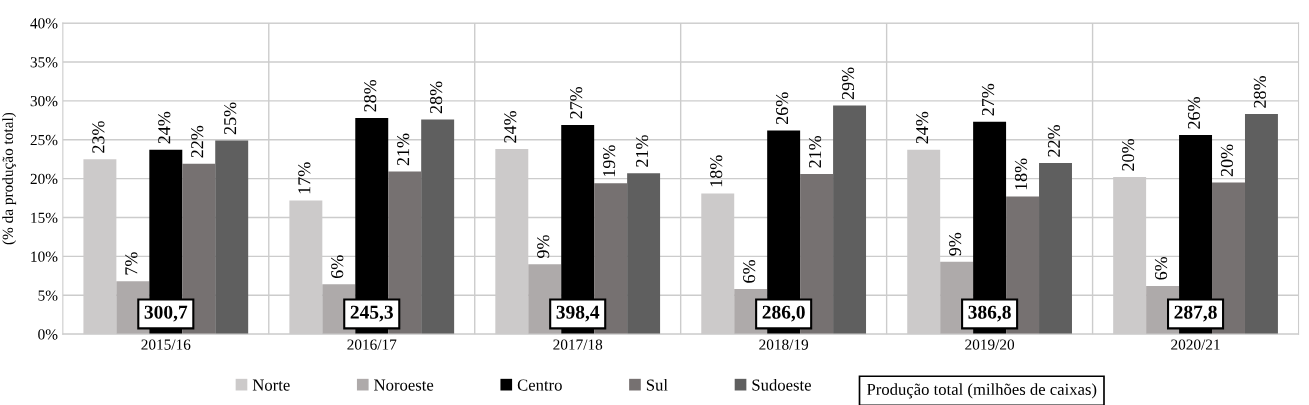 The image size is (1309, 405). I want to click on y-tick-label: 5%, so click(48, 295).